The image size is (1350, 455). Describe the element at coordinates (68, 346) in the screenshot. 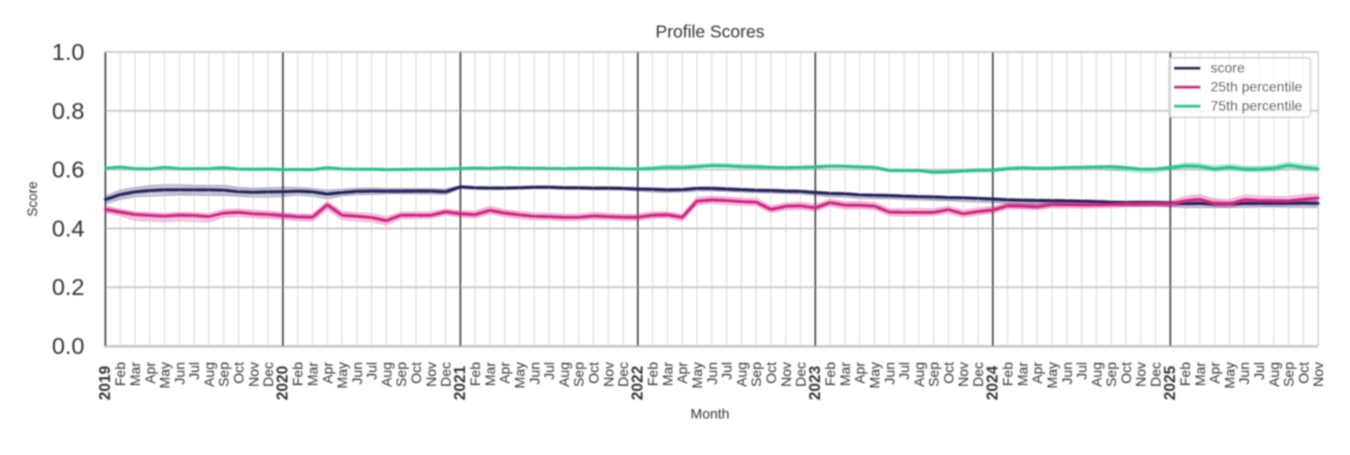

I see `svg-text: 0.0` at that location.